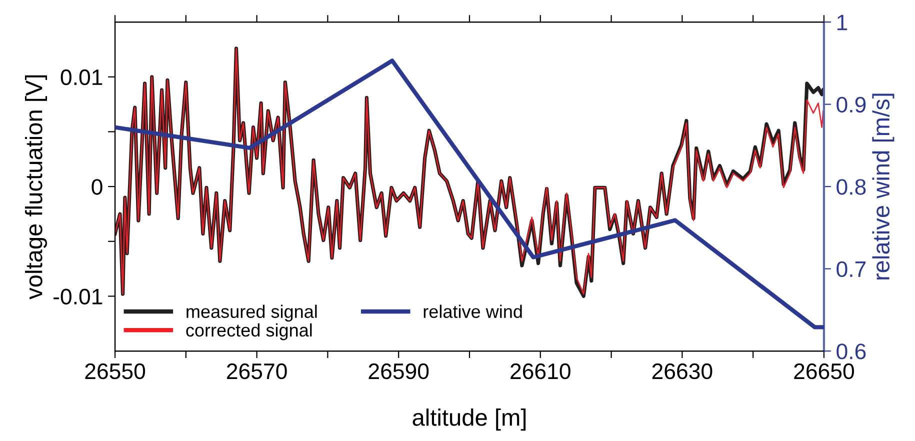 The width and height of the screenshot is (915, 441). I want to click on x-tick-label: 26570, so click(257, 371).